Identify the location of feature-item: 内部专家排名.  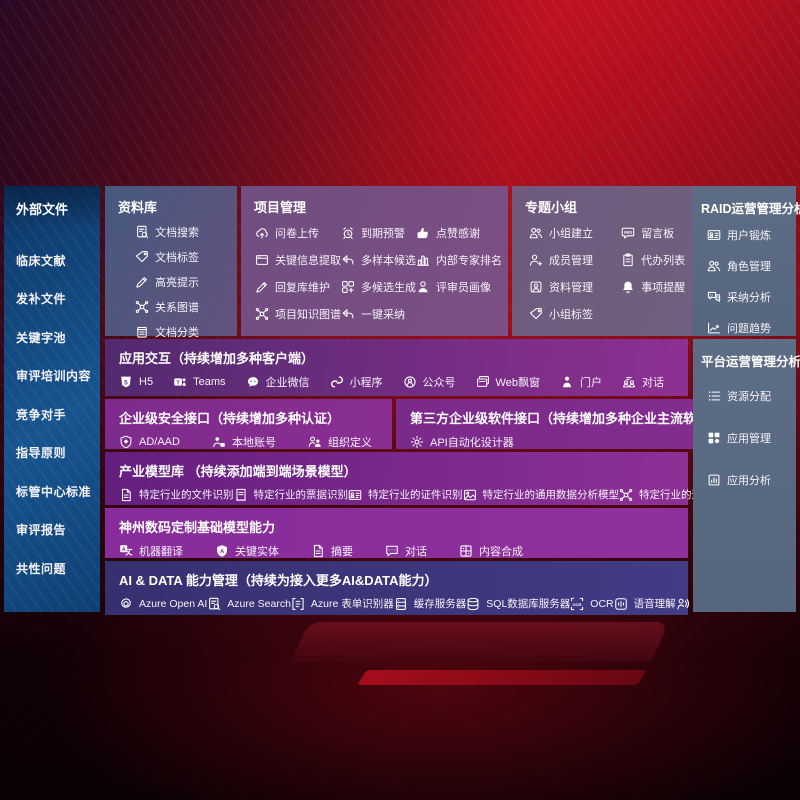
(459, 260).